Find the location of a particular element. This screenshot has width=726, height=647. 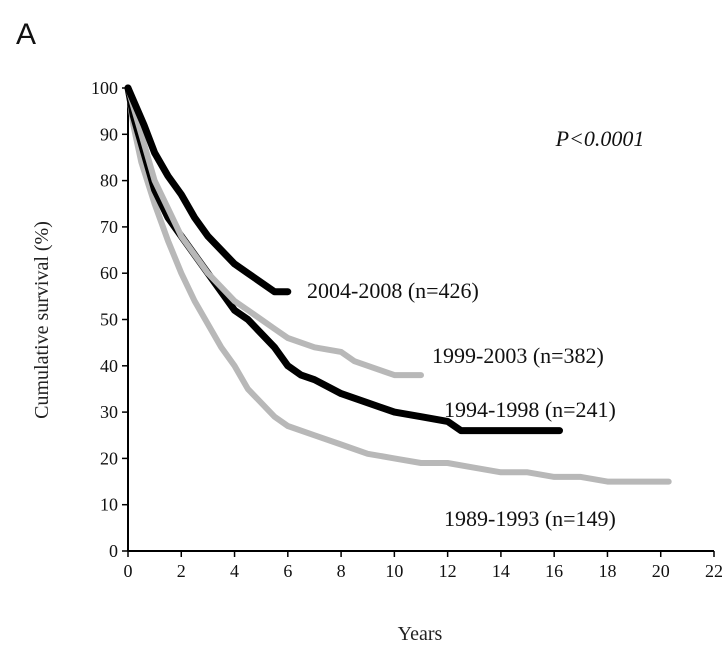

panel-label: A is located at coordinates (26, 34).